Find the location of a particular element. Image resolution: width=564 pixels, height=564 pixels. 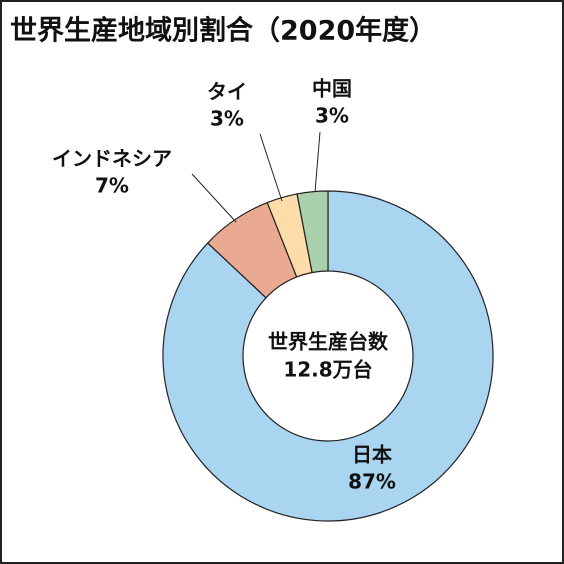

center-label: 世界生産台数 is located at coordinates (328, 342).